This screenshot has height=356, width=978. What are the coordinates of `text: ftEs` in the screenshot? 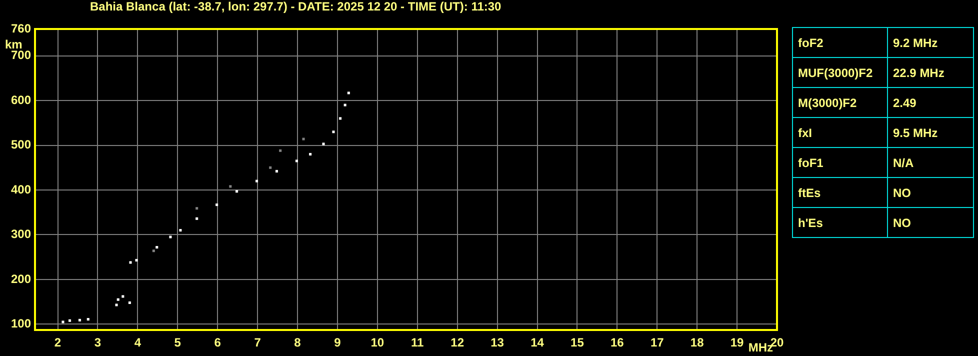 It's located at (840, 193).